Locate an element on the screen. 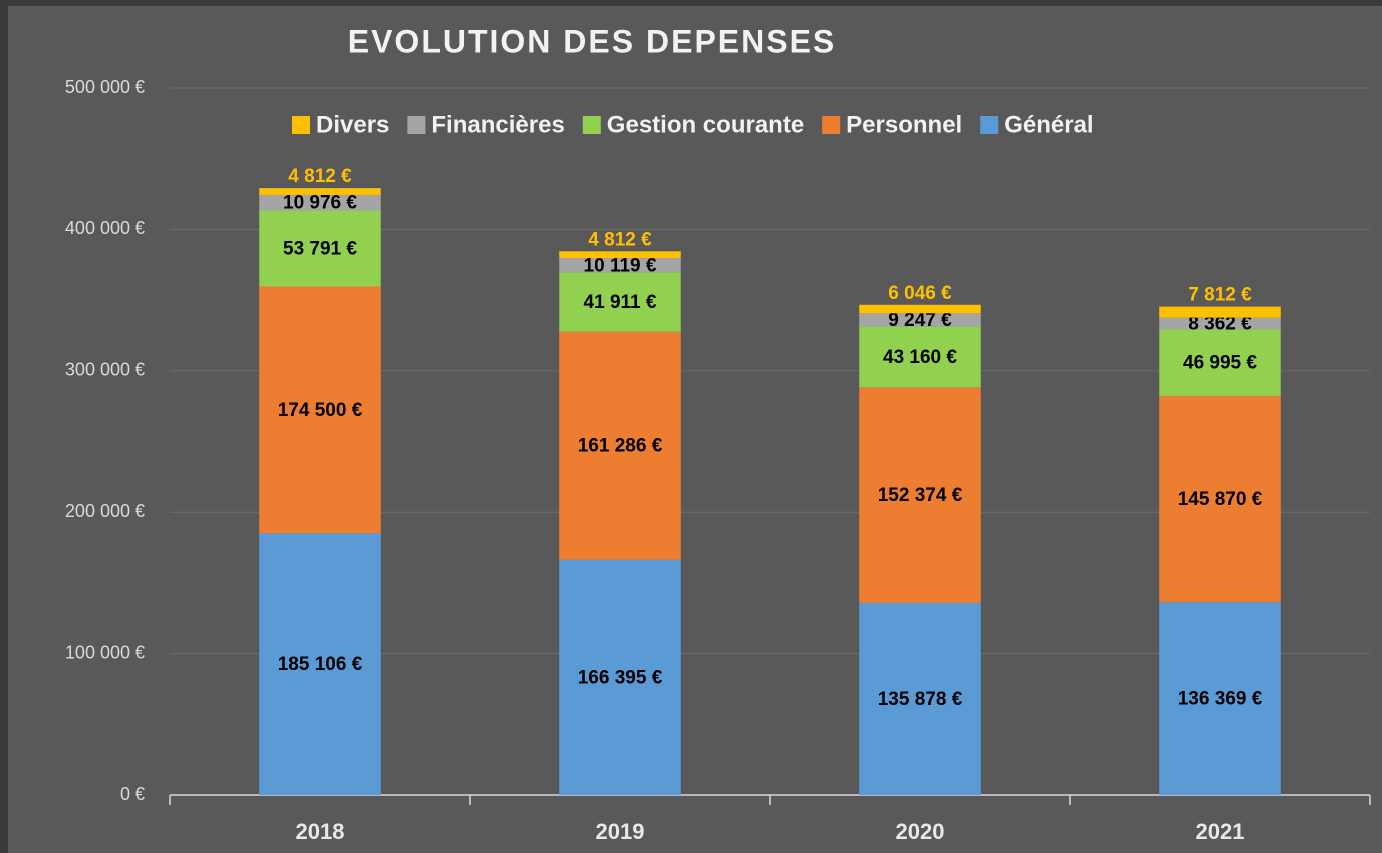  x-tick-label: 2018 is located at coordinates (320, 831).